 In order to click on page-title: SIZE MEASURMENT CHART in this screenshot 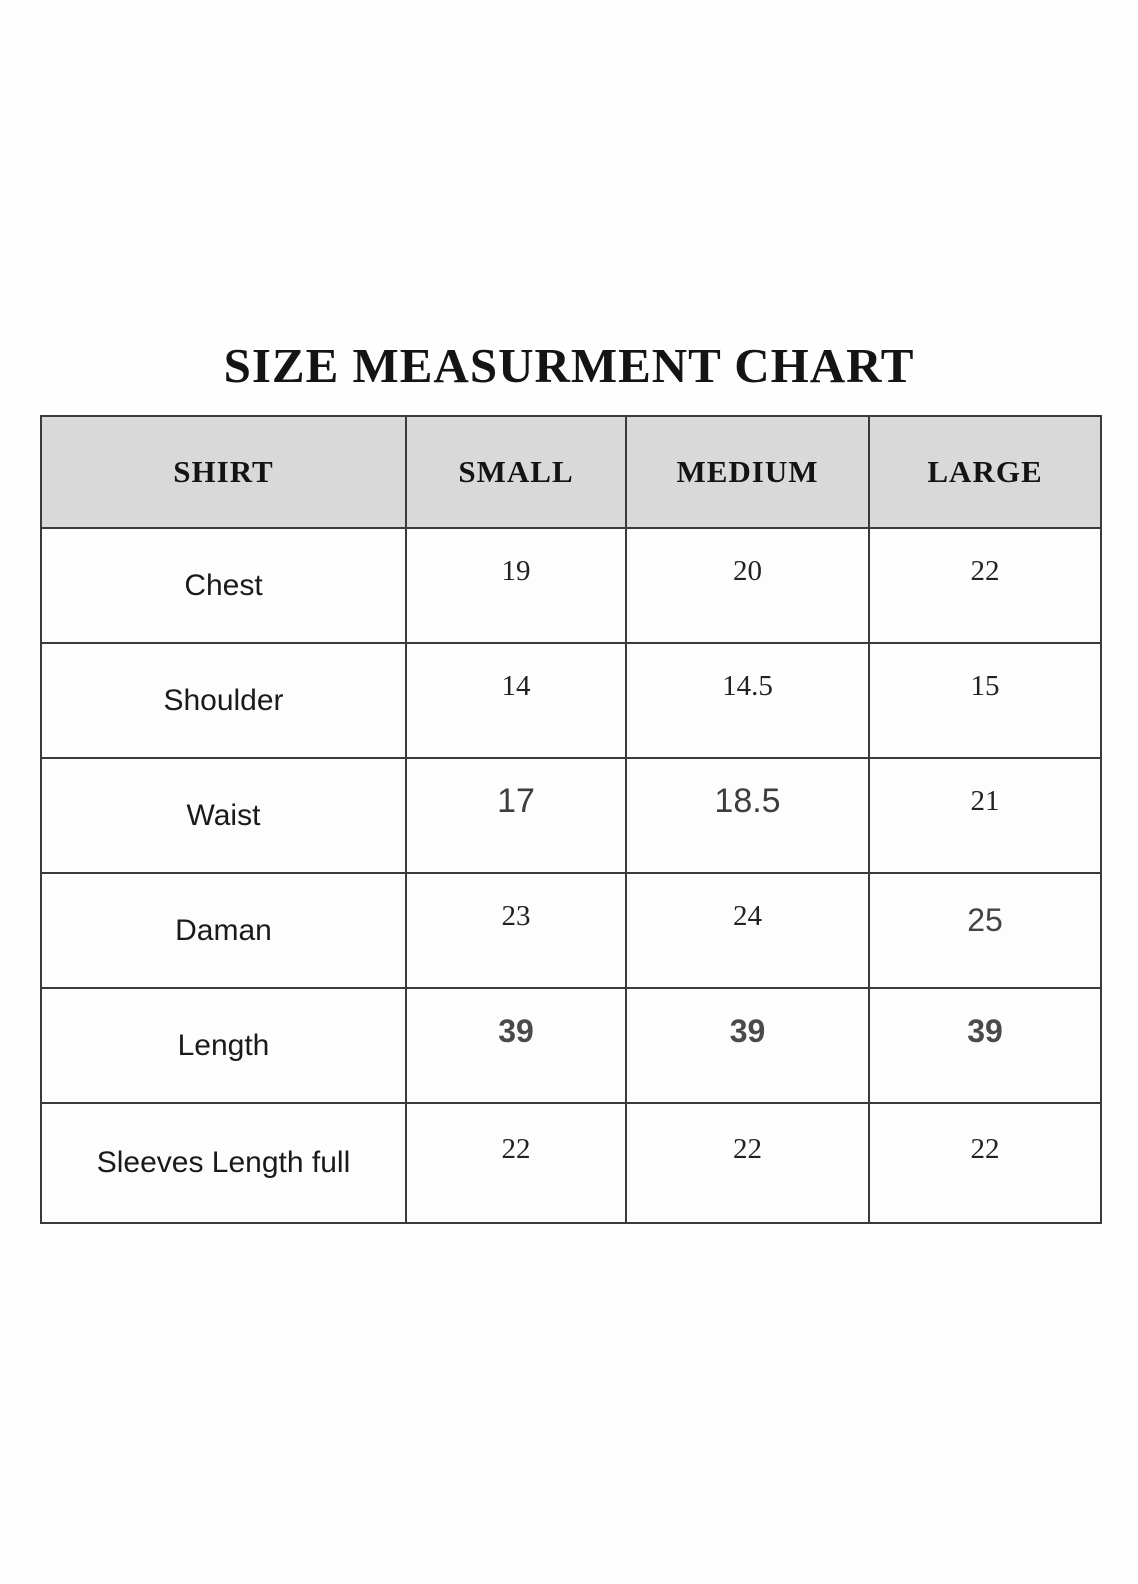, I will do `click(569, 365)`.